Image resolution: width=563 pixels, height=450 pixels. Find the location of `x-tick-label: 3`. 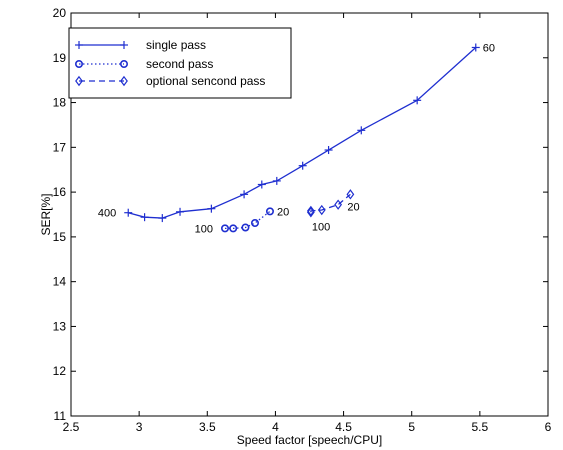

x-tick-label: 3 is located at coordinates (139, 427).